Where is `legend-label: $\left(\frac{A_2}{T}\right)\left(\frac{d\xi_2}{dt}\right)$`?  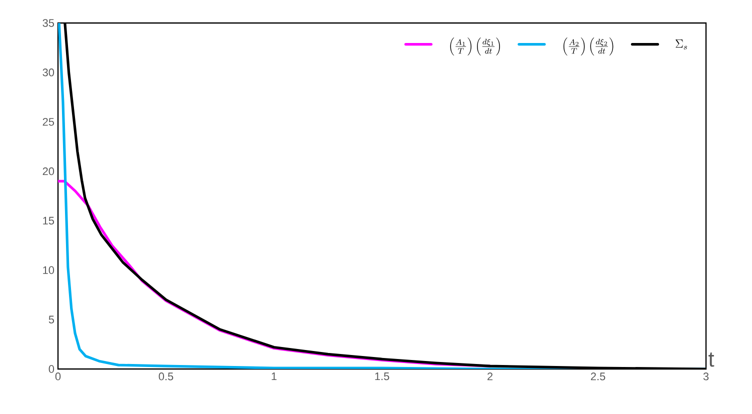 legend-label: $\left(\frac{A_2}{T}\right)\left(\frac{d\xi_2}{dt}\right)$ is located at coordinates (589, 47).